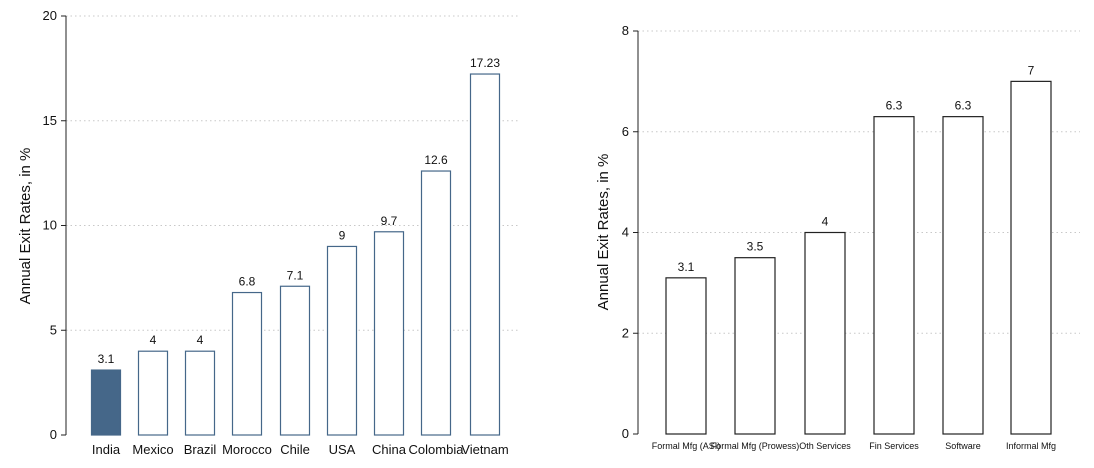 This screenshot has width=1094, height=468. I want to click on y-ticks: 0 5 10 15 20, so click(55, 225).